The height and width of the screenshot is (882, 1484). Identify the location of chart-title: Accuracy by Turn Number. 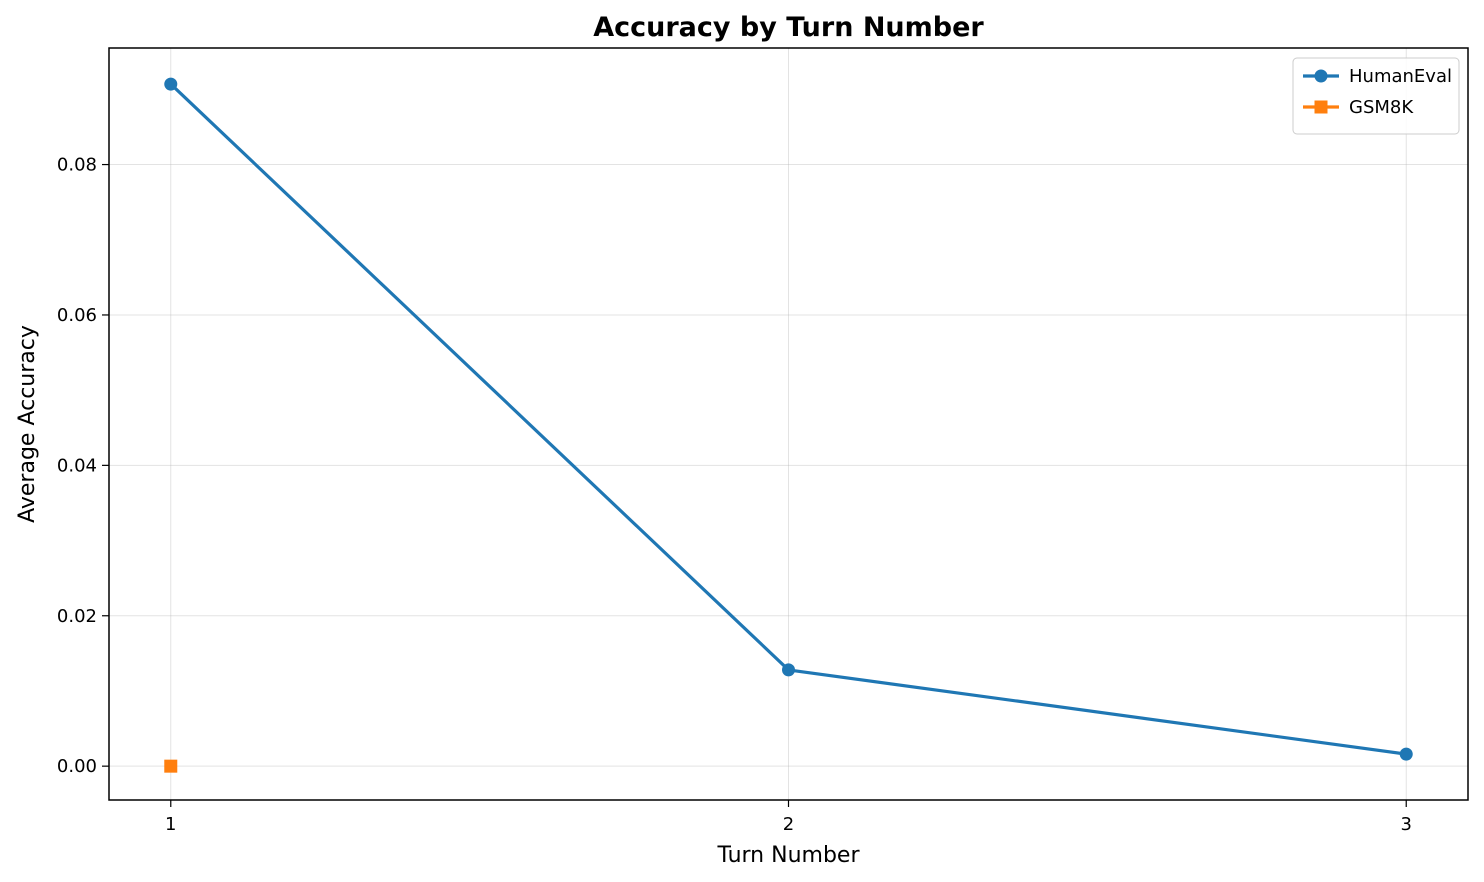
(788, 27).